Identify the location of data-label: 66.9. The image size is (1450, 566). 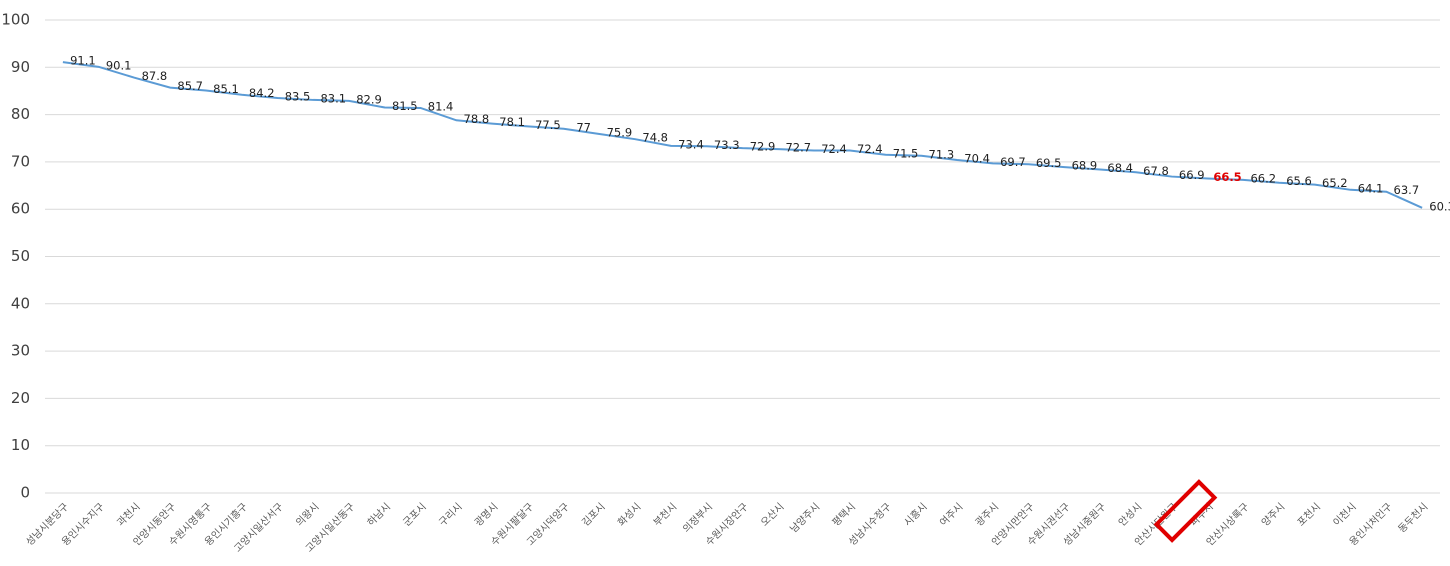
(1192, 175).